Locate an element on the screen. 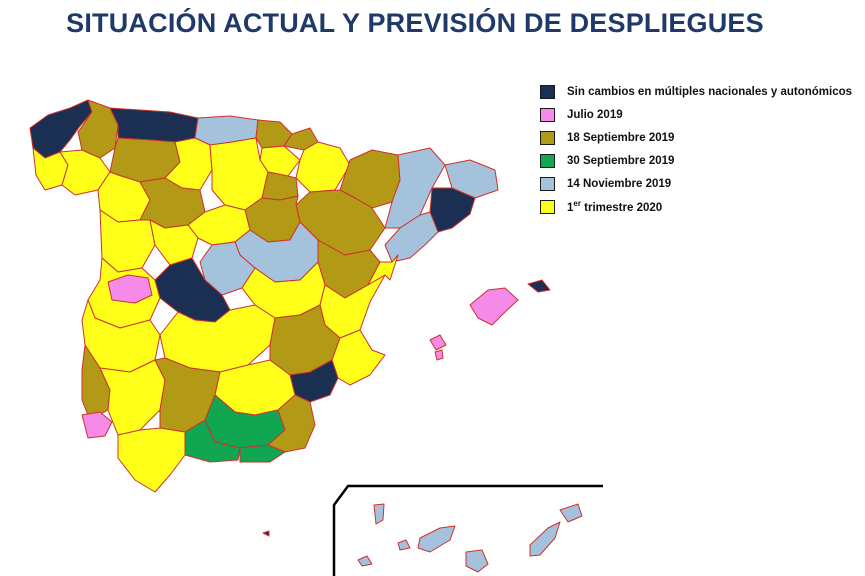 The height and width of the screenshot is (576, 865). legend-label: 18 Septiembre 2019 is located at coordinates (621, 137).